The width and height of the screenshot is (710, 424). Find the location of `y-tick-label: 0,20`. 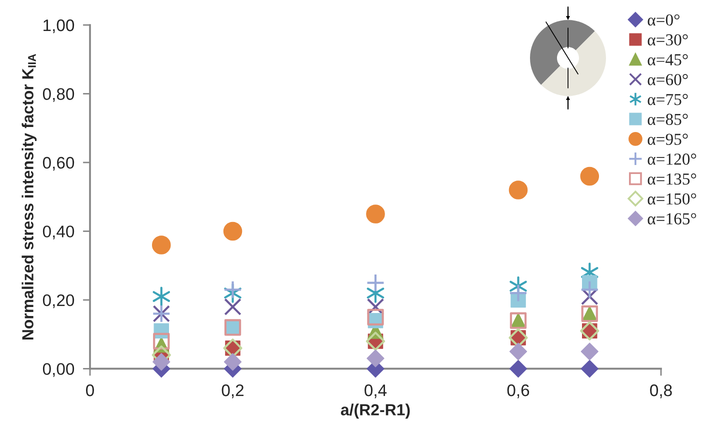

y-tick-label: 0,20 is located at coordinates (58, 301).